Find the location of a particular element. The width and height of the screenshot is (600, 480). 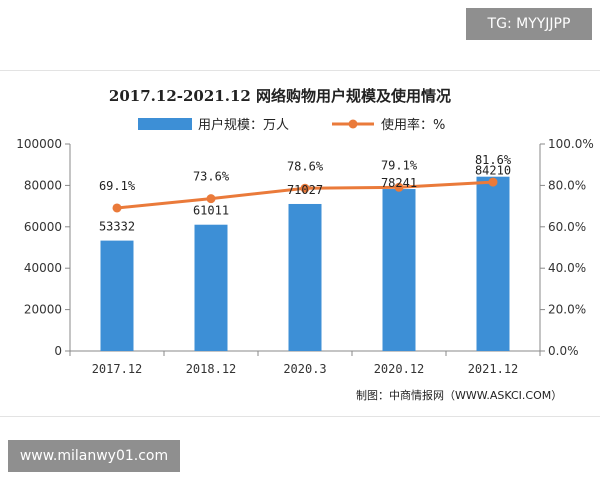

x-tick-label: 2017.12 is located at coordinates (117, 369).